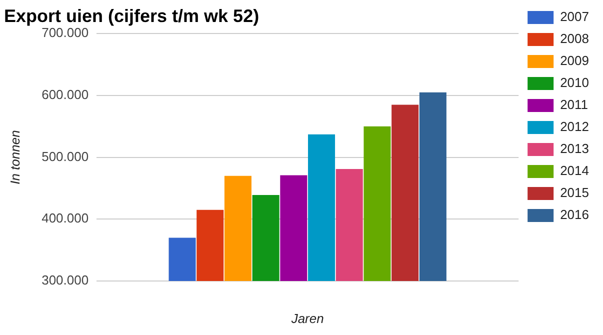 This screenshot has height=335, width=603. I want to click on legend-label: 2015, so click(574, 192).